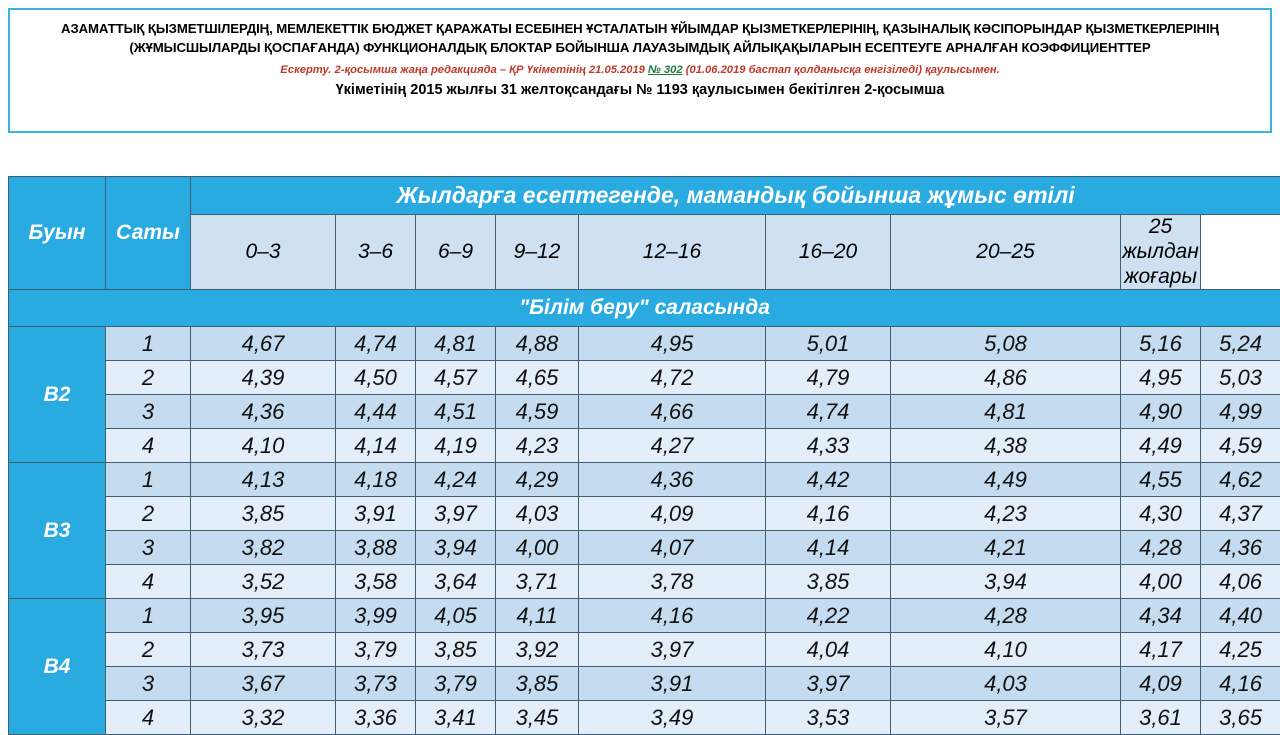 This screenshot has height=735, width=1280. I want to click on coefficient-cell: 4,18, so click(376, 480).